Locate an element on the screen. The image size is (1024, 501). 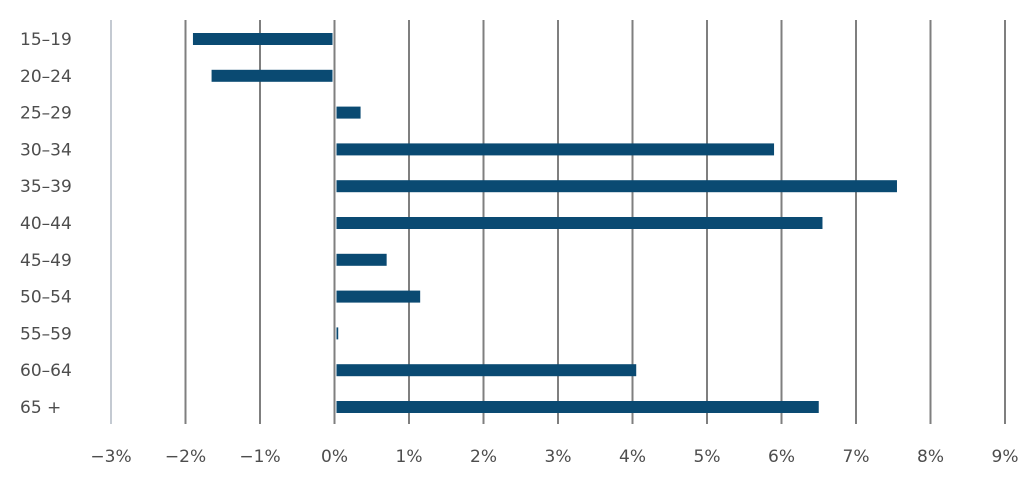
x-tick-label: 7% is located at coordinates (856, 457).